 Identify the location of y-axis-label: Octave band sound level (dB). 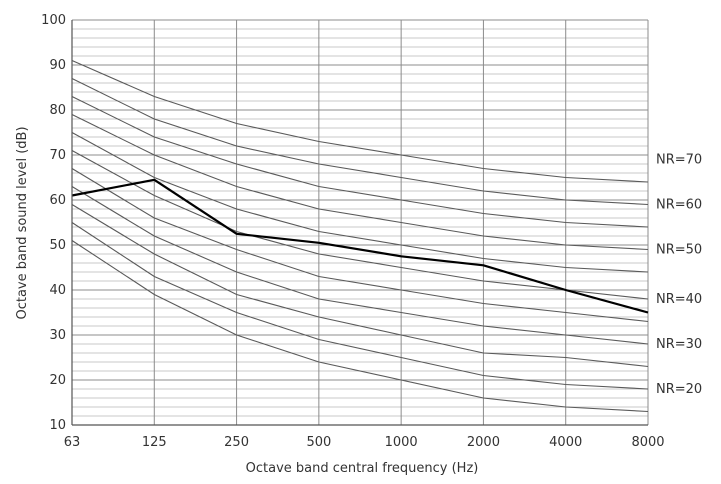
(22, 222).